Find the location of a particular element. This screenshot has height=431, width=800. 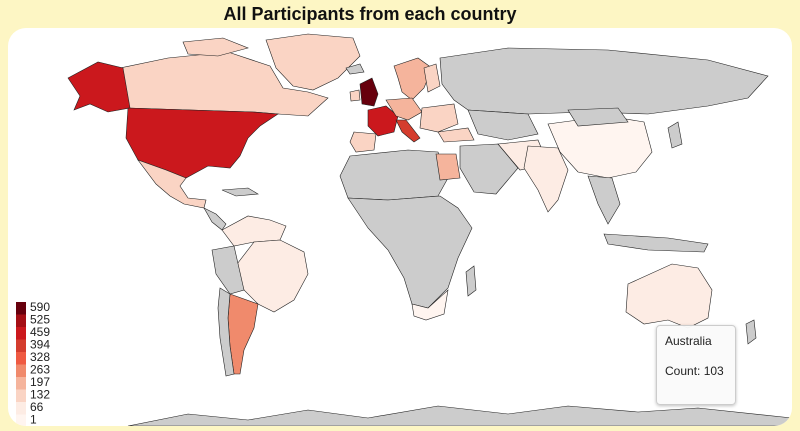

tooltip-count: Count: 103 is located at coordinates (694, 371).